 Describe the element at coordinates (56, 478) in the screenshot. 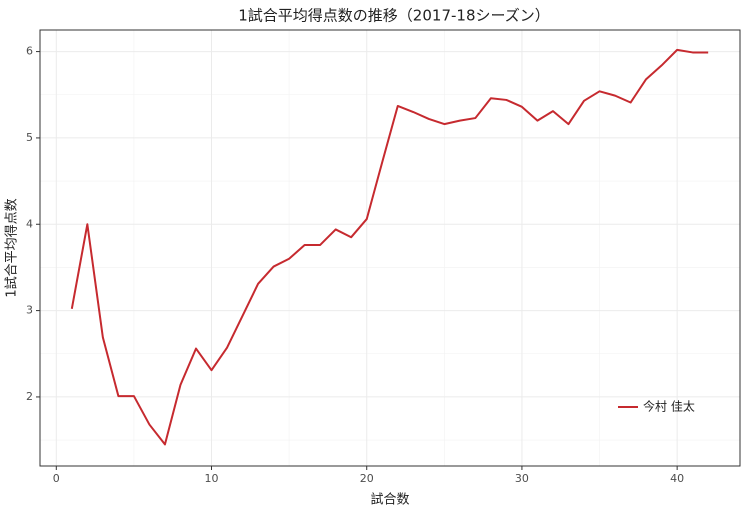

I see `x-tick-label: 0` at that location.